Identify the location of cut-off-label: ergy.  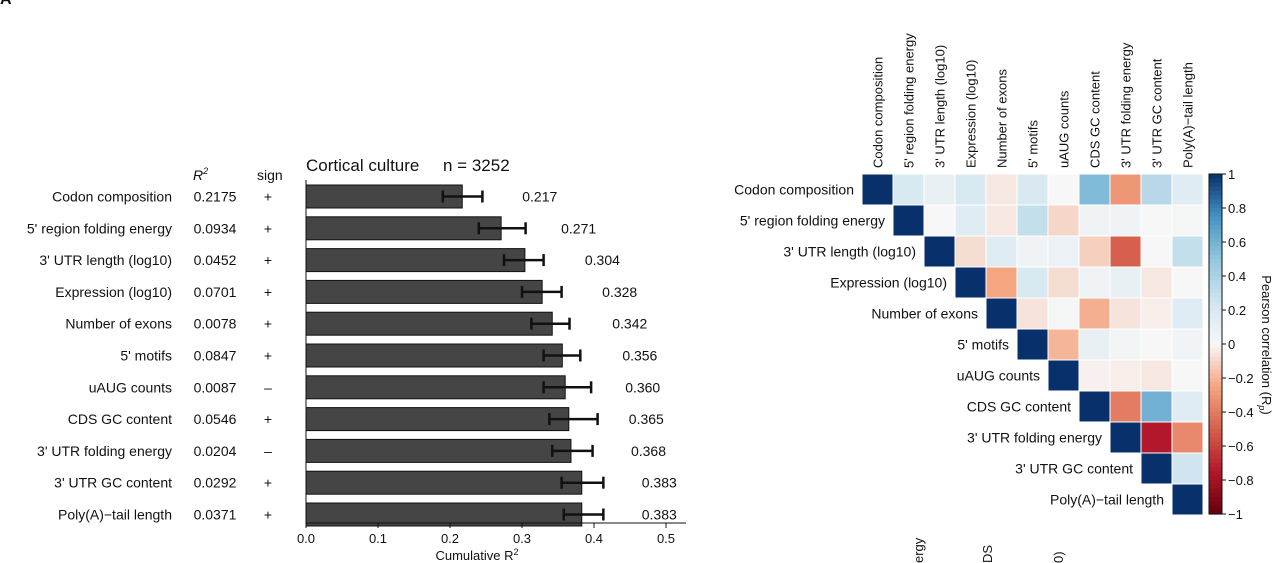
(918, 550).